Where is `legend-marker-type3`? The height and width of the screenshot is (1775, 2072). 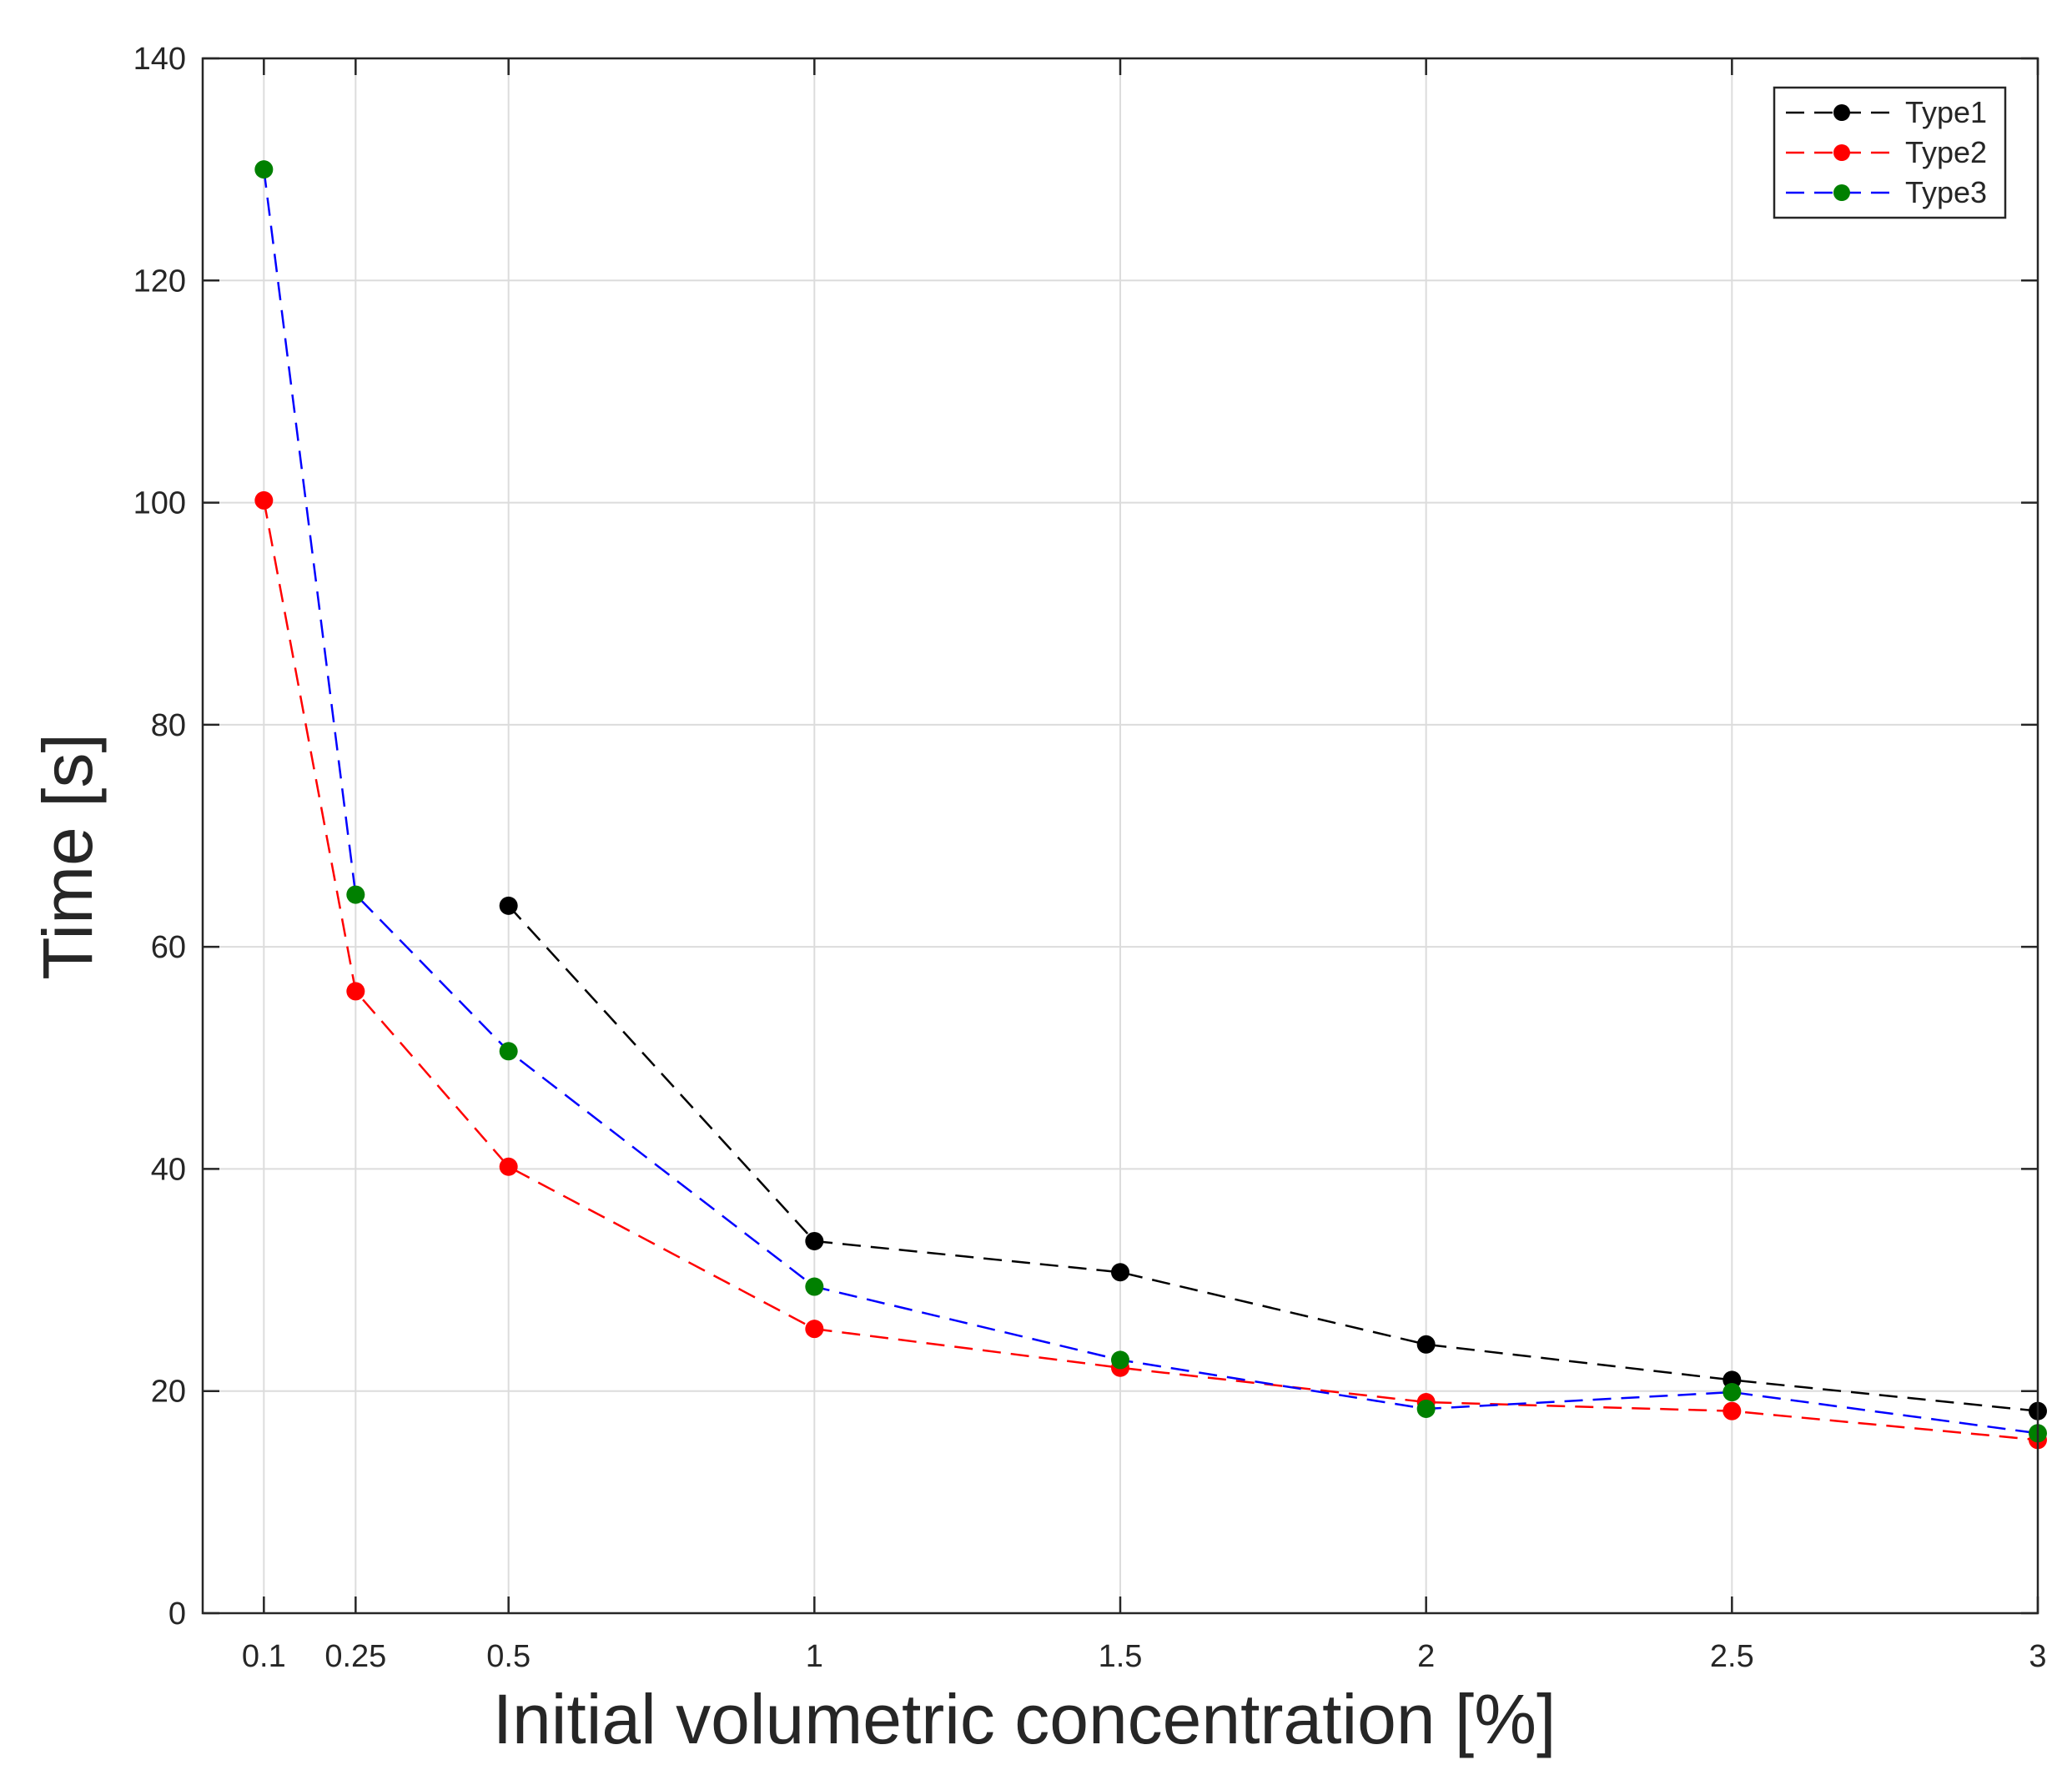
legend-marker-type3 is located at coordinates (1841, 192).